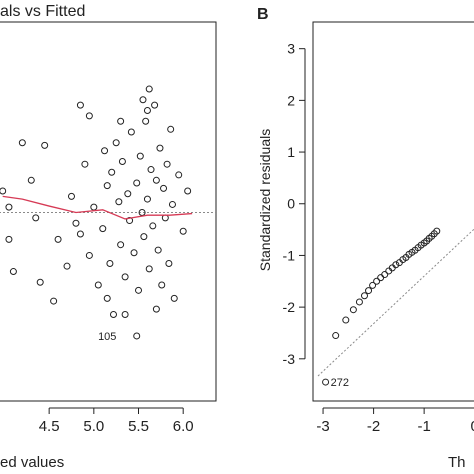 Image resolution: width=474 pixels, height=474 pixels. I want to click on panel-b-reference-line, so click(395, 302).